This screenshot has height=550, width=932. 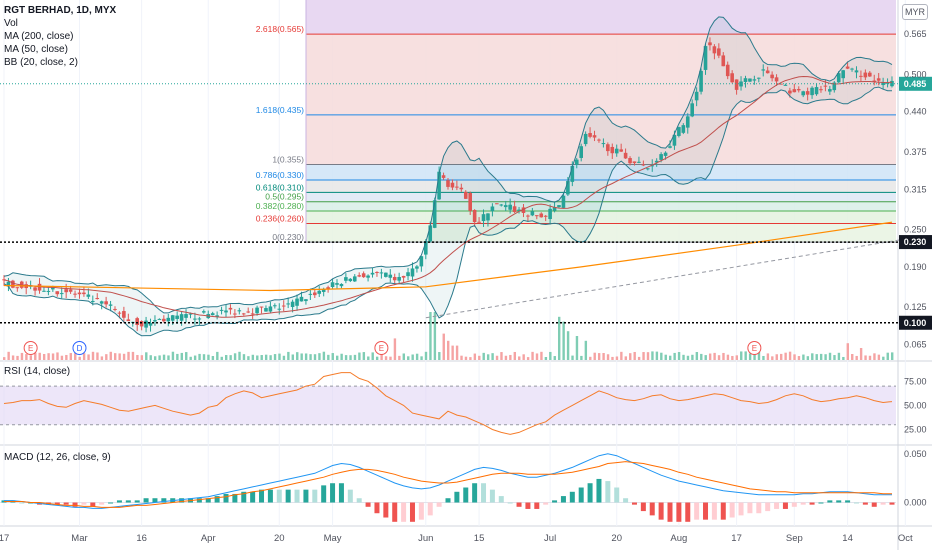 What do you see at coordinates (915, 12) in the screenshot?
I see `currency-badge: MYR` at bounding box center [915, 12].